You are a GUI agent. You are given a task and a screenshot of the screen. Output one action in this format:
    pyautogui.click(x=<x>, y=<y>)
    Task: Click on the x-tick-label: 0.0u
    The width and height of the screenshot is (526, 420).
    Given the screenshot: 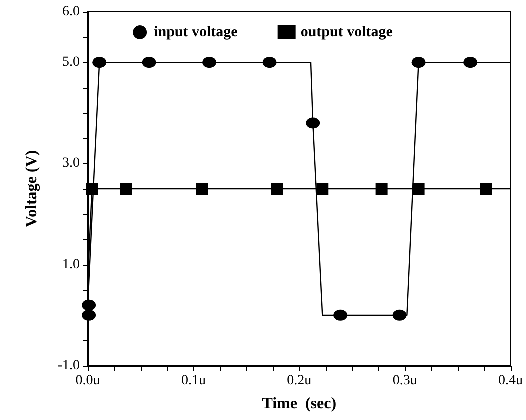 What is the action you would take?
    pyautogui.click(x=88, y=381)
    